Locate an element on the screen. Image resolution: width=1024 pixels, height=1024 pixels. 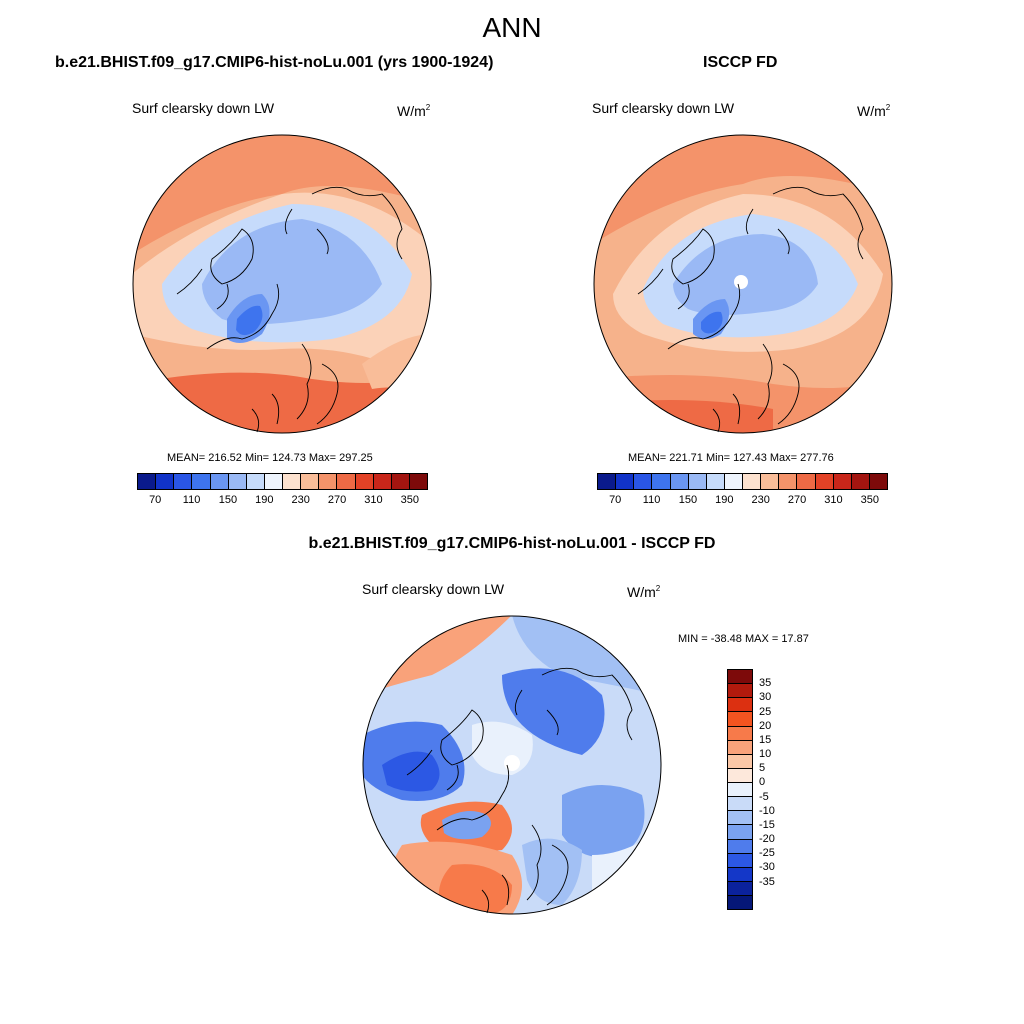
colorbar-diff-tick-label: 20 is located at coordinates (765, 725).